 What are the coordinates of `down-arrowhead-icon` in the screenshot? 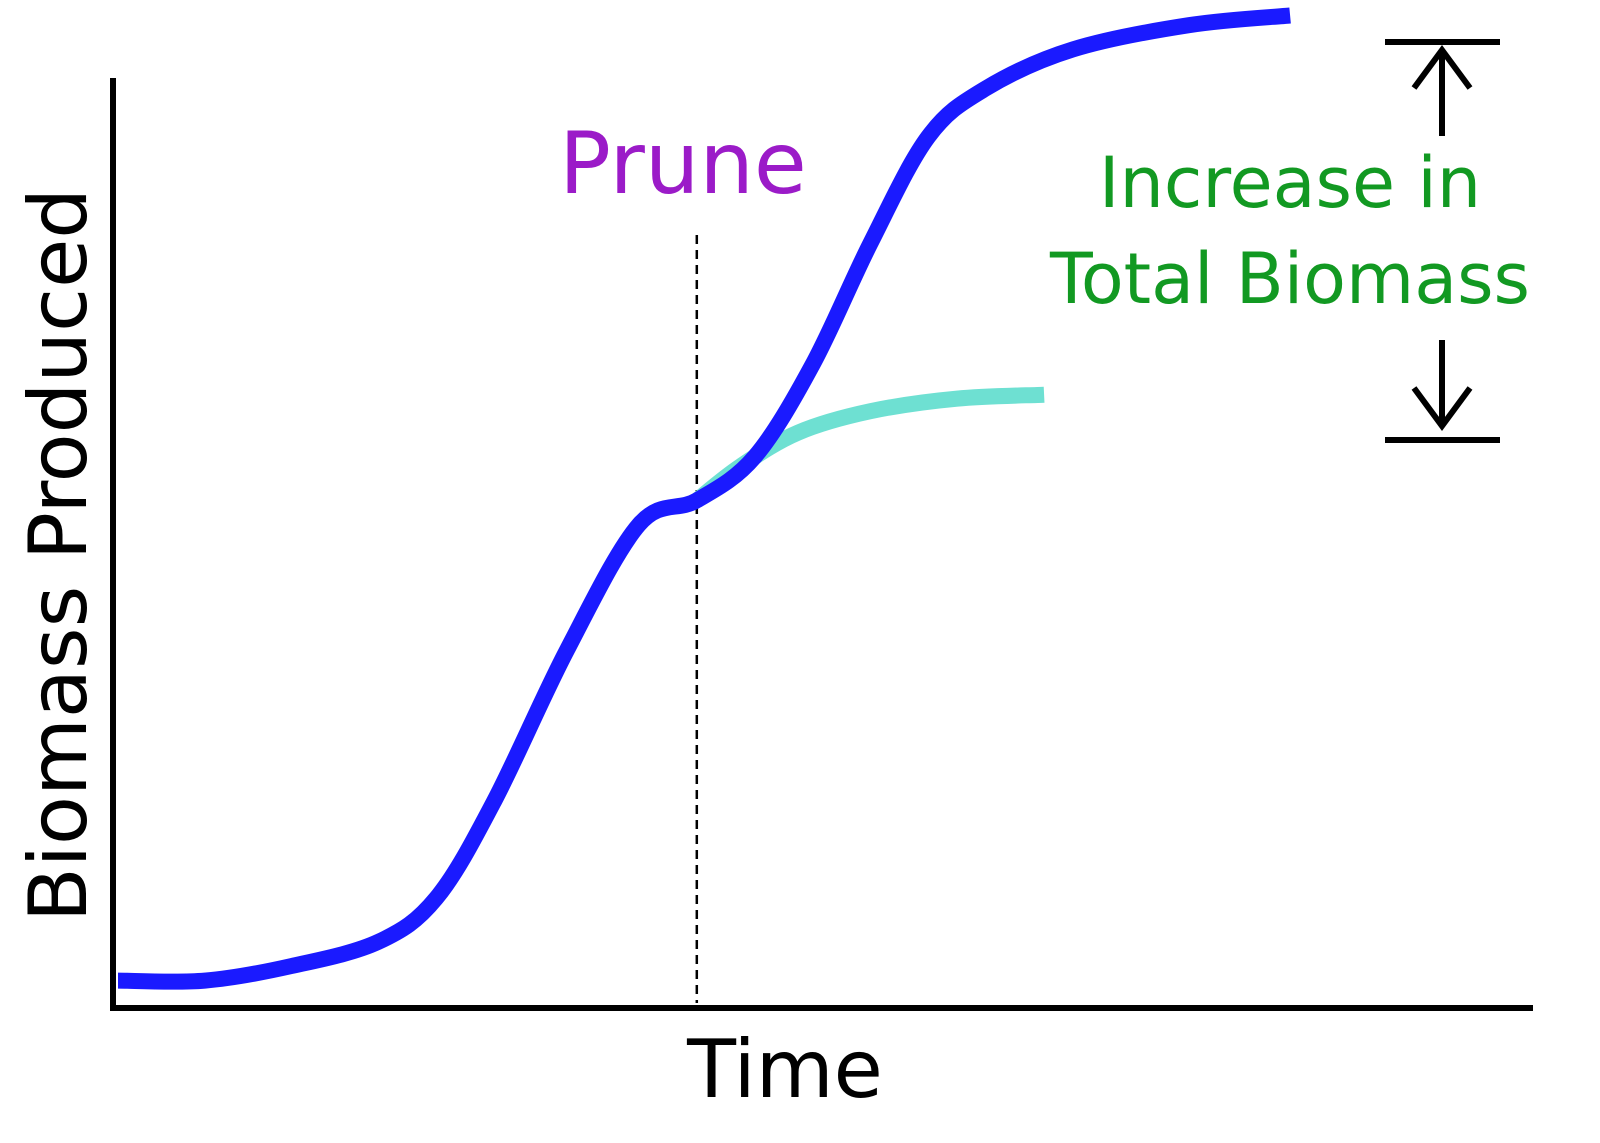 It's located at (1442, 409).